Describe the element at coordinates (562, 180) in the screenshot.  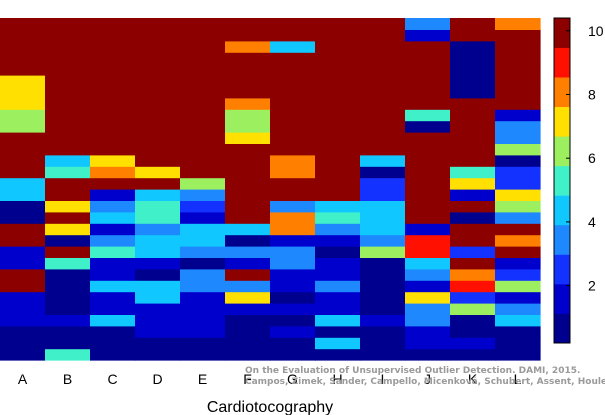
I see `colorbar-frame` at that location.